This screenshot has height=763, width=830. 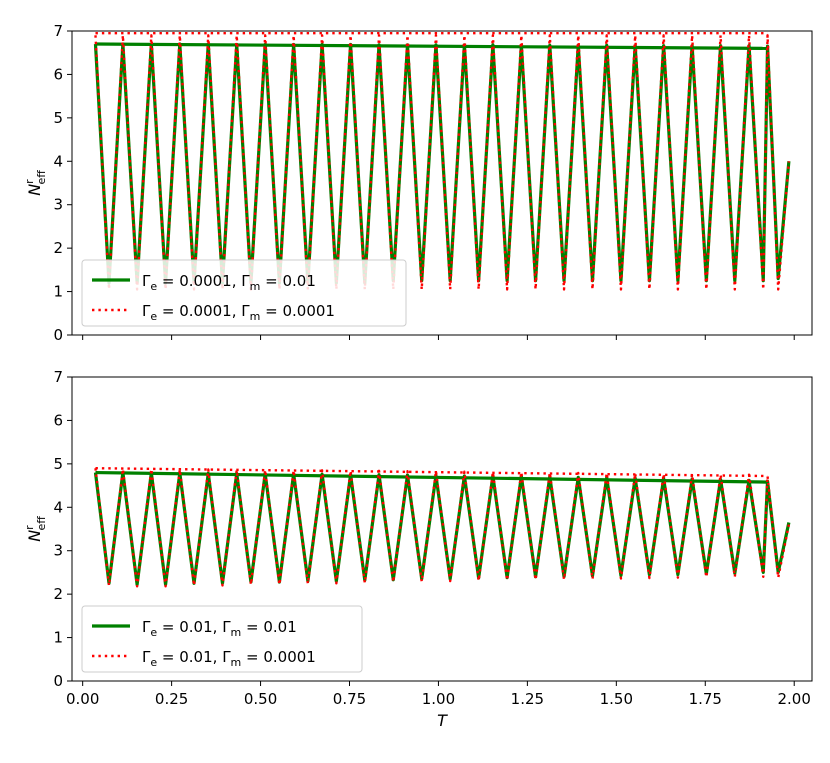 What do you see at coordinates (705, 699) in the screenshot?
I see `x-tick-label: 1.75` at bounding box center [705, 699].